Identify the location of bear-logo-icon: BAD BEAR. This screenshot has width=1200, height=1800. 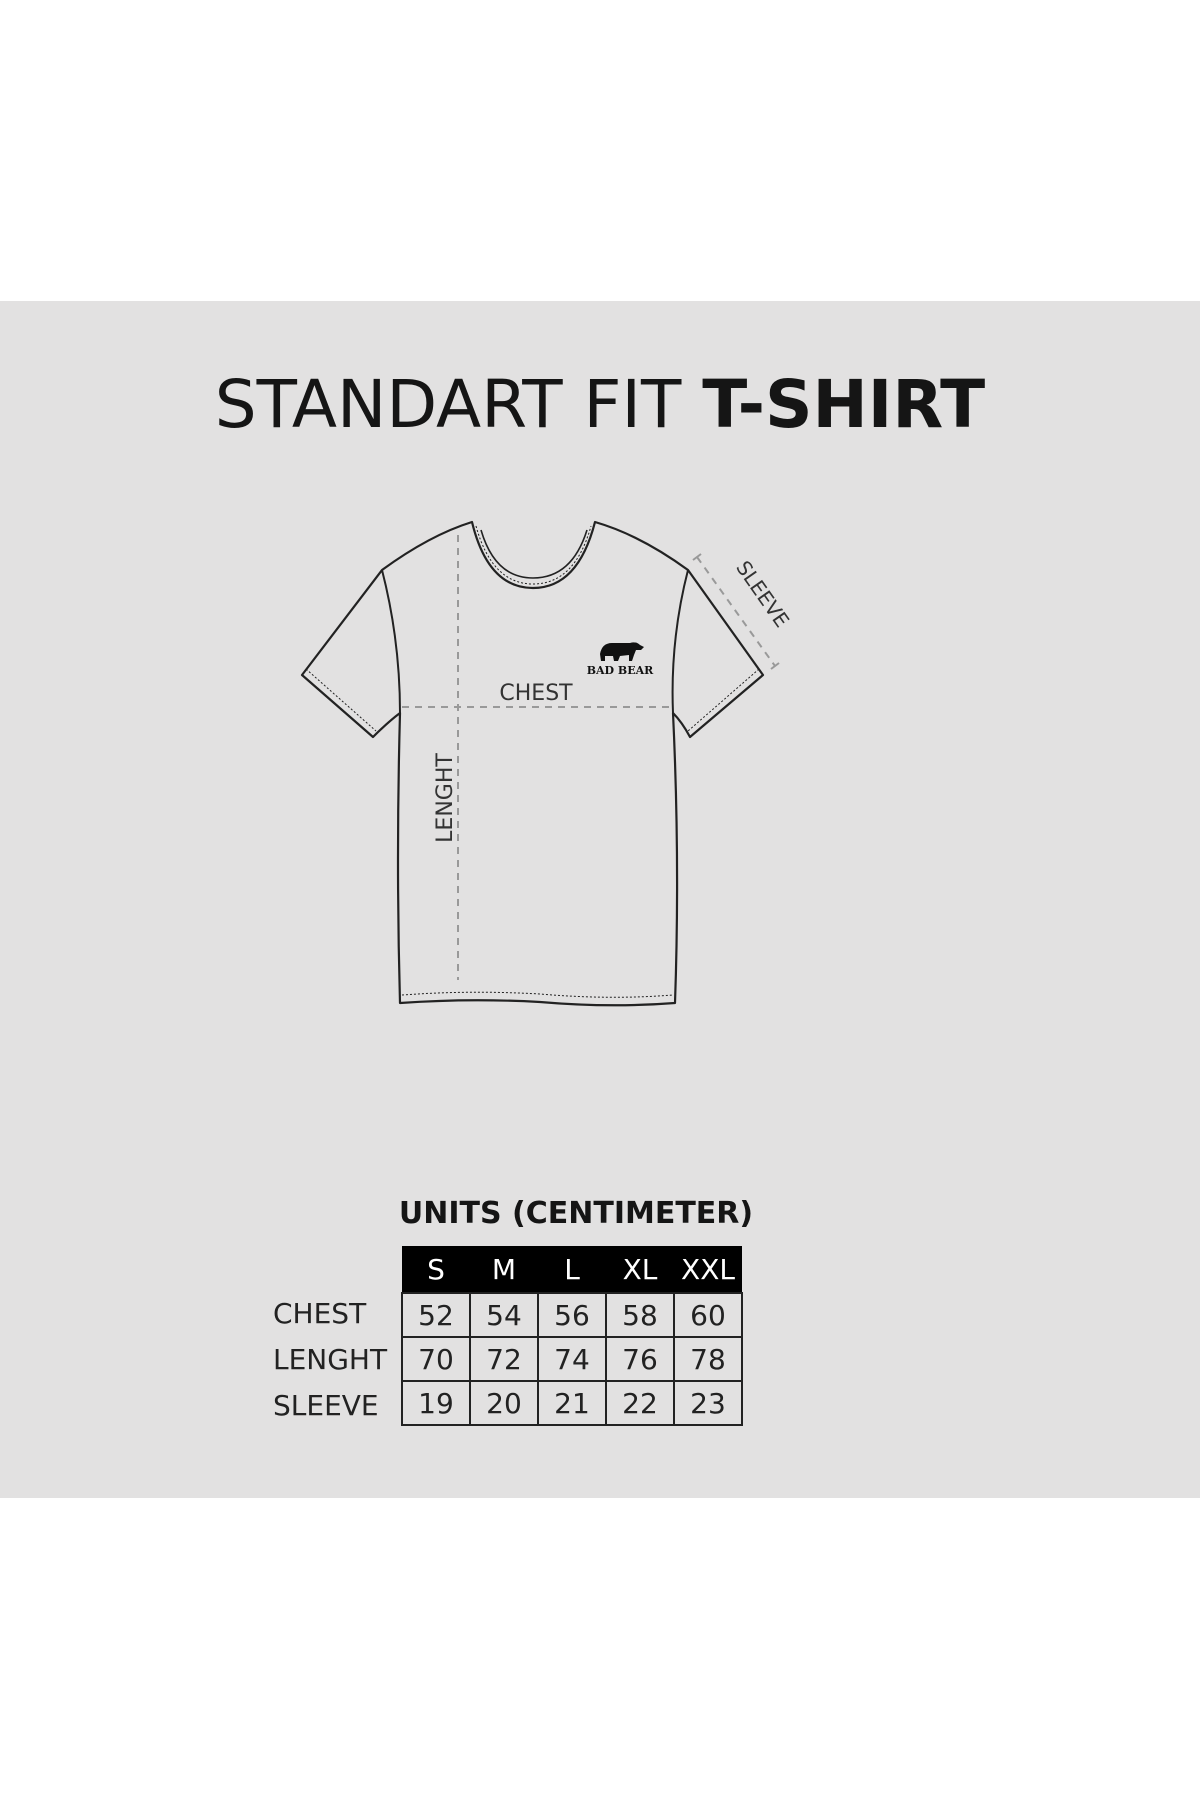
(620, 659).